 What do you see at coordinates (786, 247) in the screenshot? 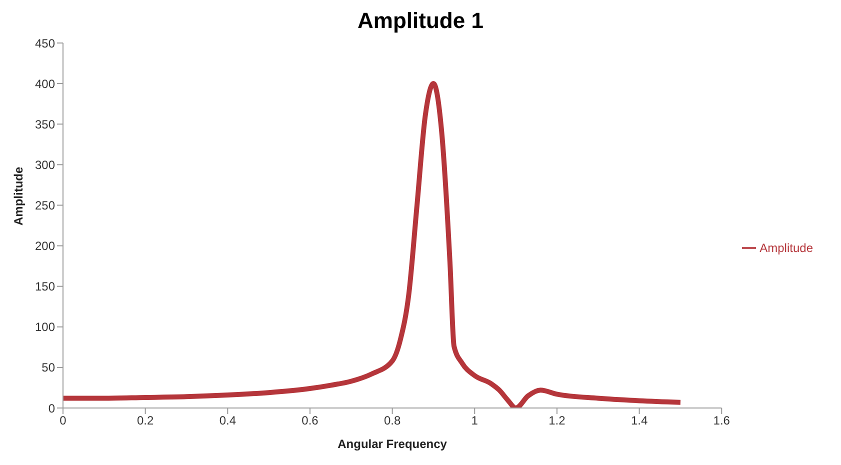
I see `legend-label: Amplitude` at bounding box center [786, 247].